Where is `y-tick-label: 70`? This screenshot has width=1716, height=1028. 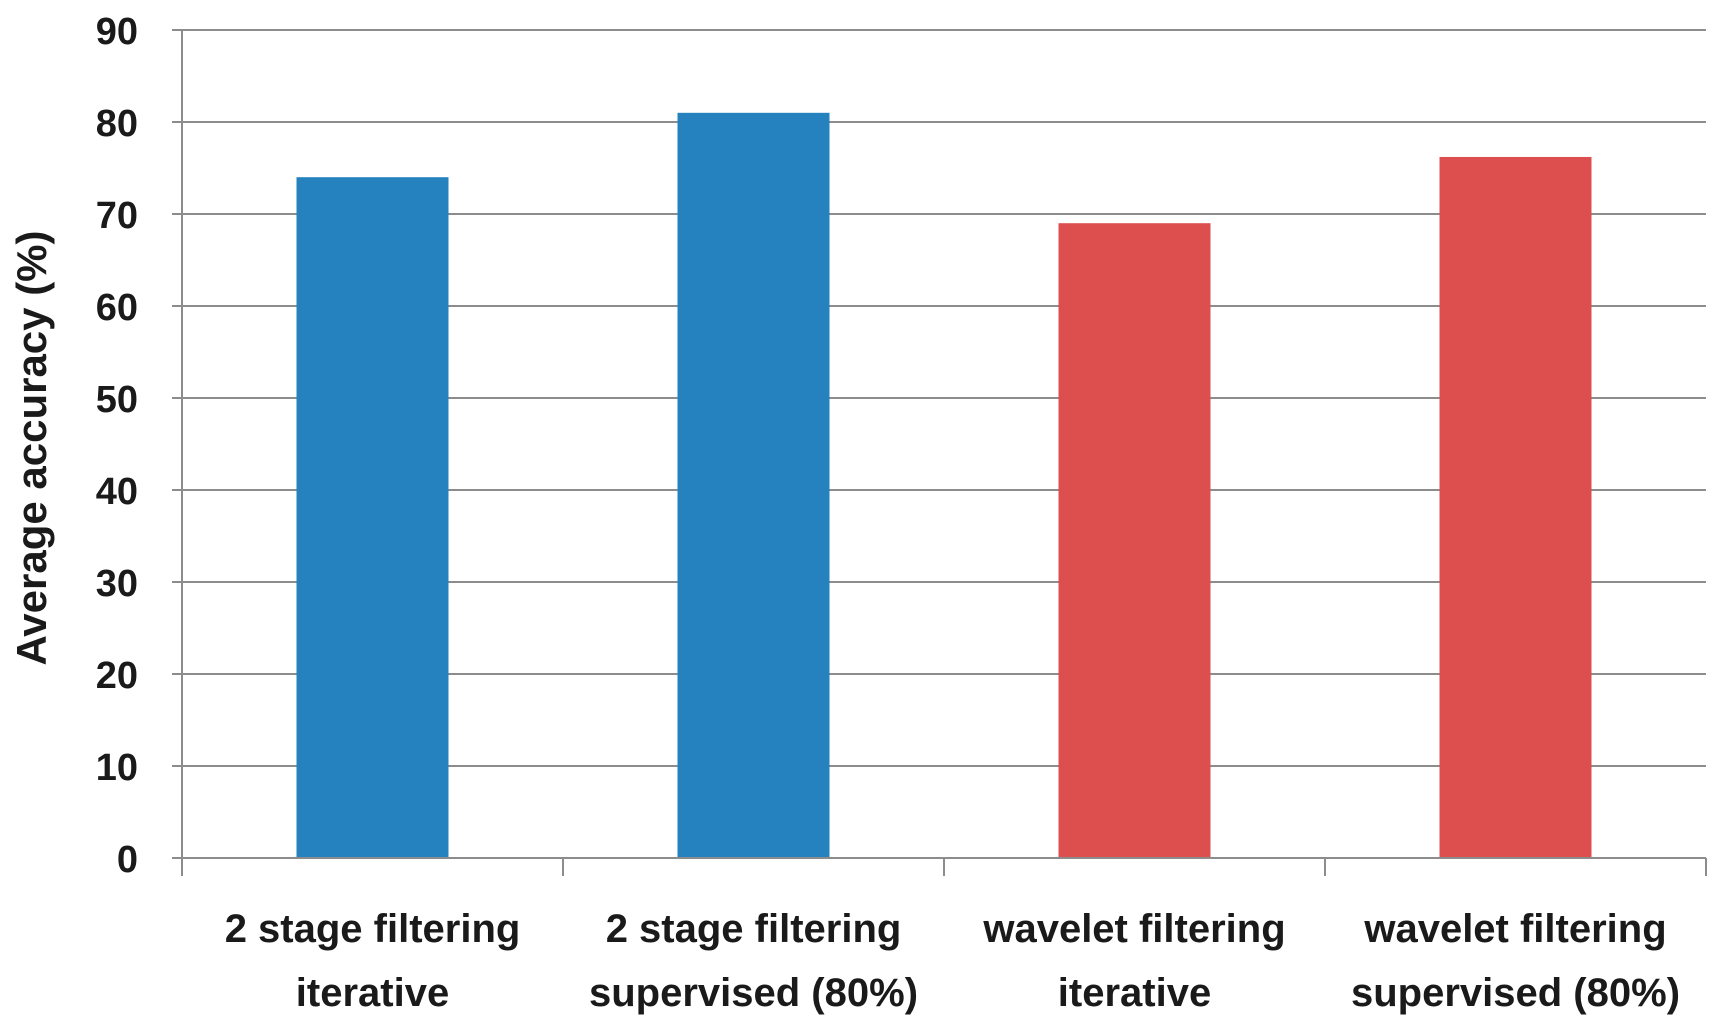
y-tick-label: 70 is located at coordinates (117, 216).